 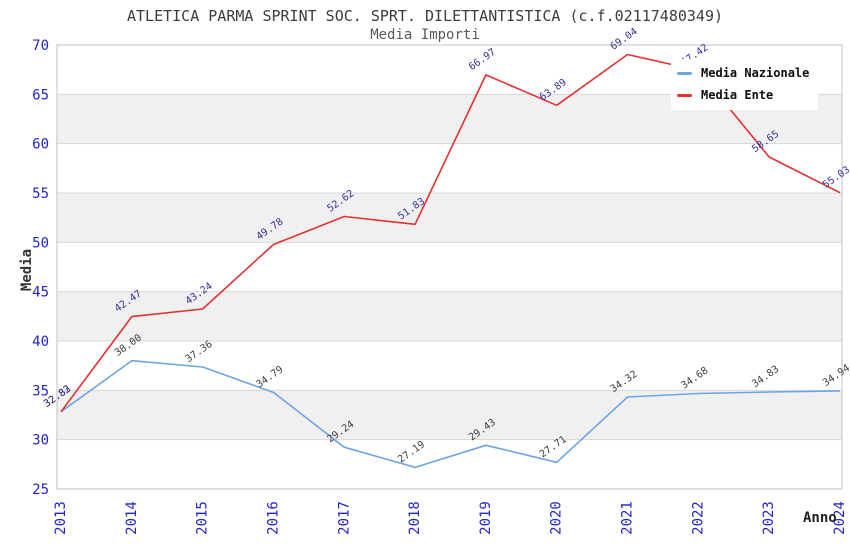 What do you see at coordinates (769, 518) in the screenshot?
I see `x-tick-label: 2023` at bounding box center [769, 518].